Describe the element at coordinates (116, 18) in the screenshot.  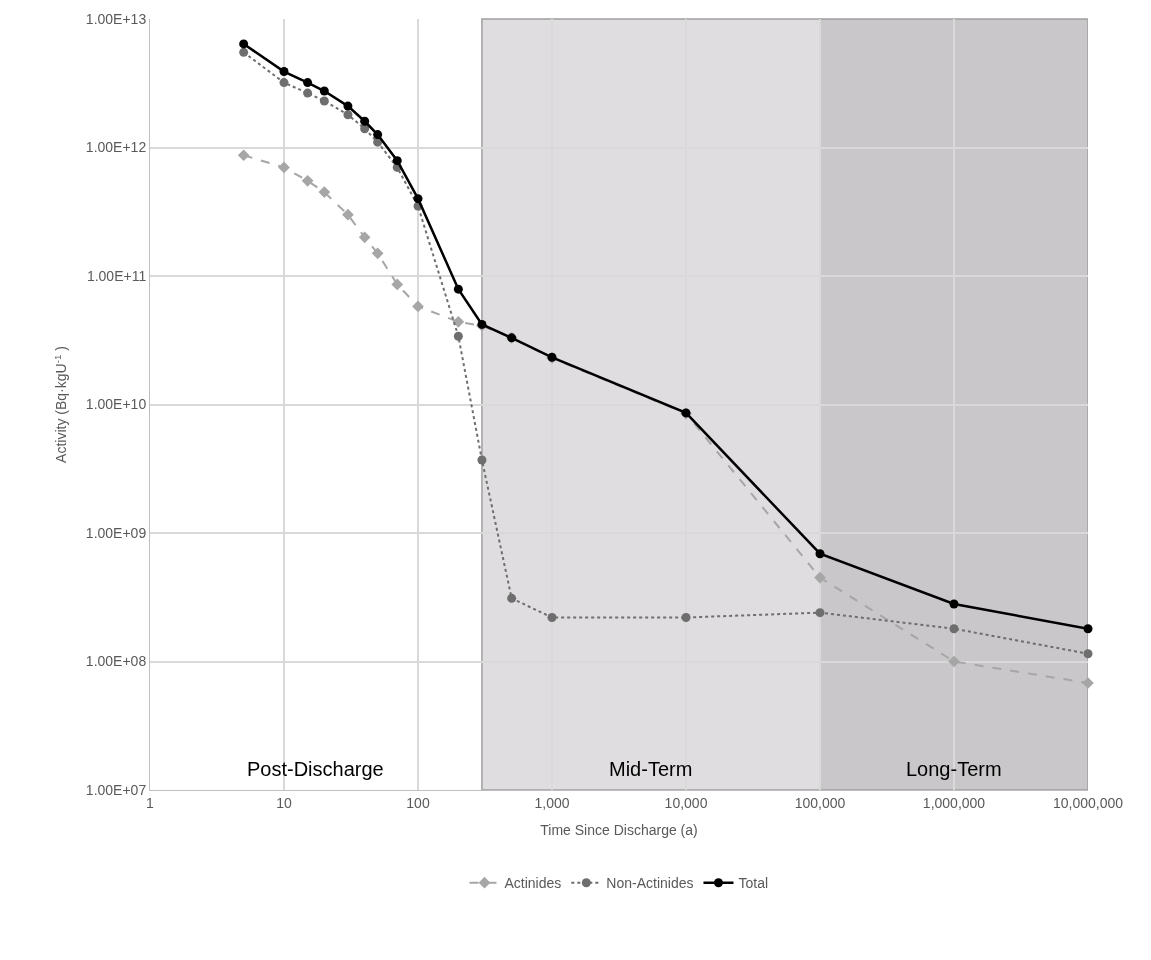
I see `y-tick-label: 1.00E+13` at that location.